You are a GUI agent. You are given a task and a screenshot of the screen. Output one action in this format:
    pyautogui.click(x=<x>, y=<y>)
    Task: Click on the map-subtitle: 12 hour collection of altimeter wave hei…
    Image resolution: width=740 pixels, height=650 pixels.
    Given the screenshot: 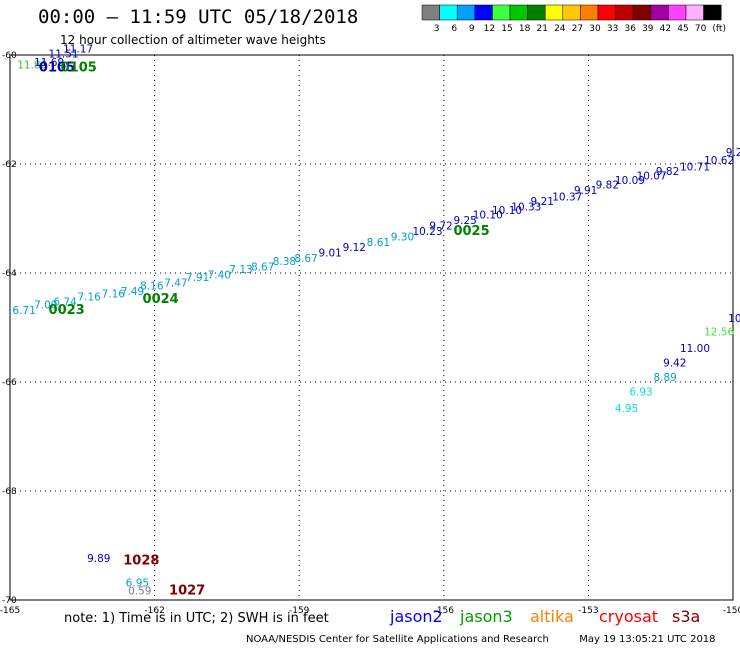 What is the action you would take?
    pyautogui.click(x=193, y=40)
    